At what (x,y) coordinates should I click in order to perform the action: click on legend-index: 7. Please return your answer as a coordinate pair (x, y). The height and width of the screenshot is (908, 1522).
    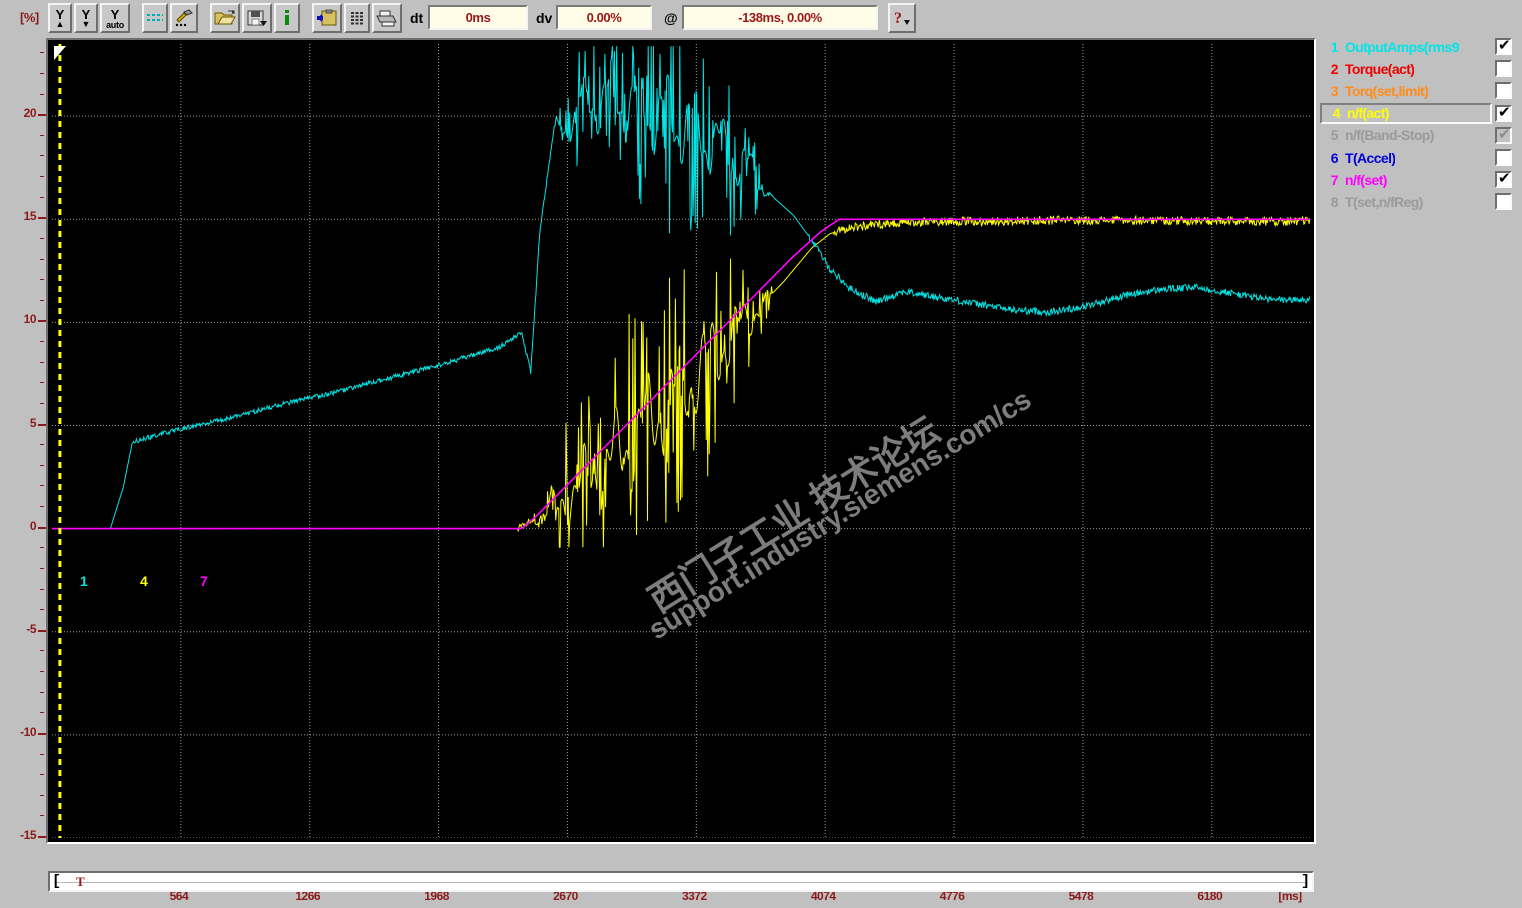
    Looking at the image, I should click on (1334, 179).